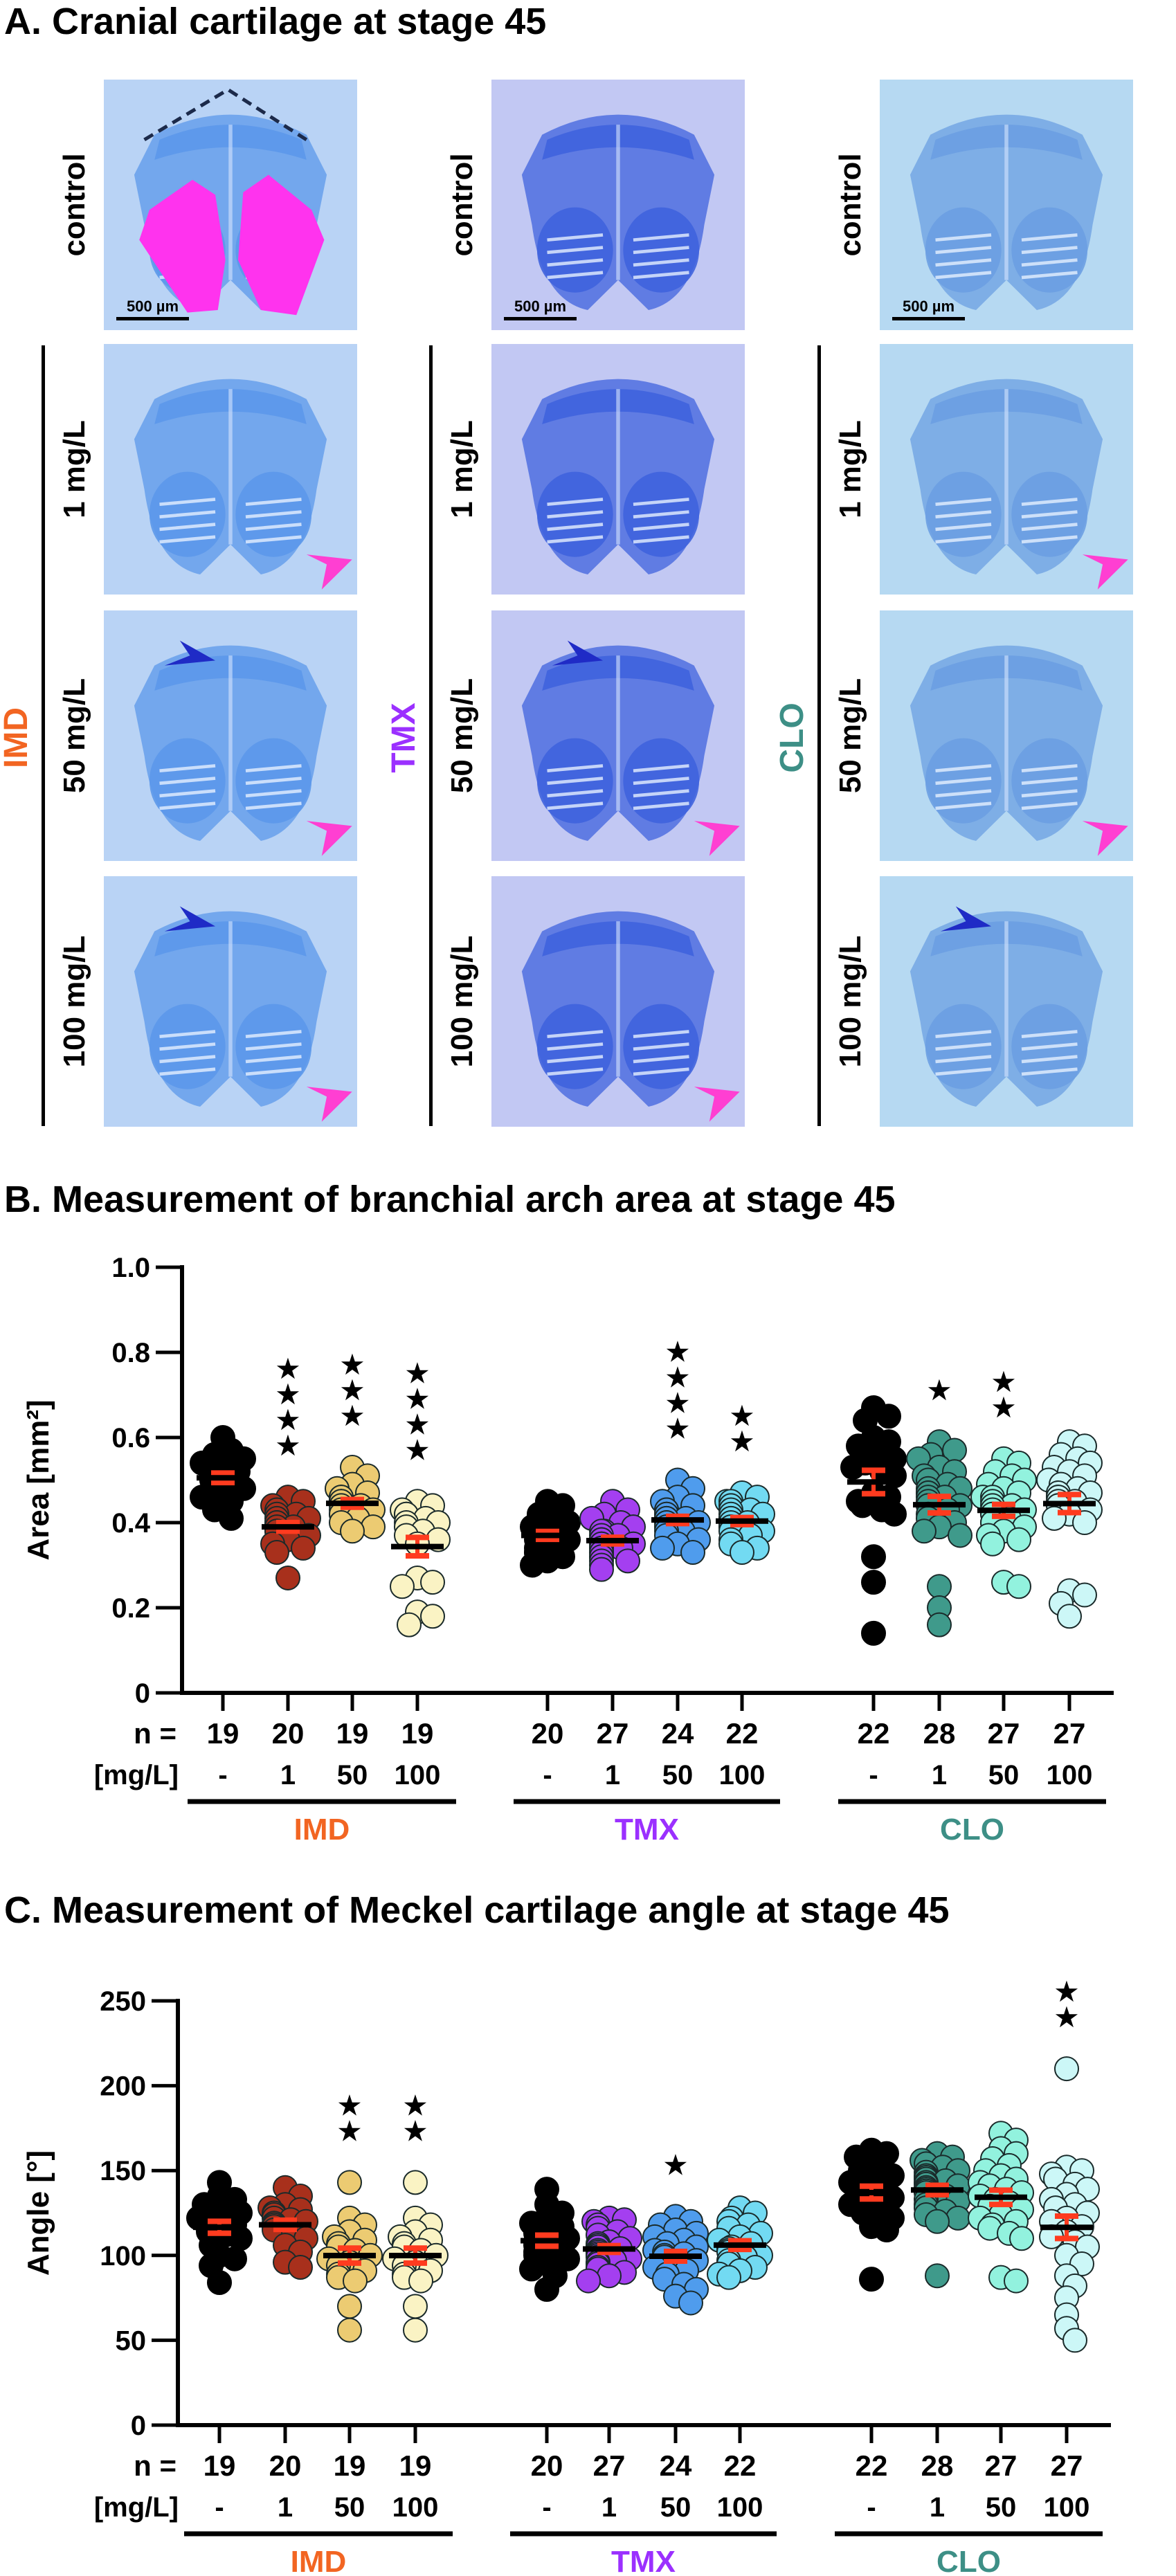  Describe the element at coordinates (123, 2171) in the screenshot. I see `y-tick-label: 150` at that location.